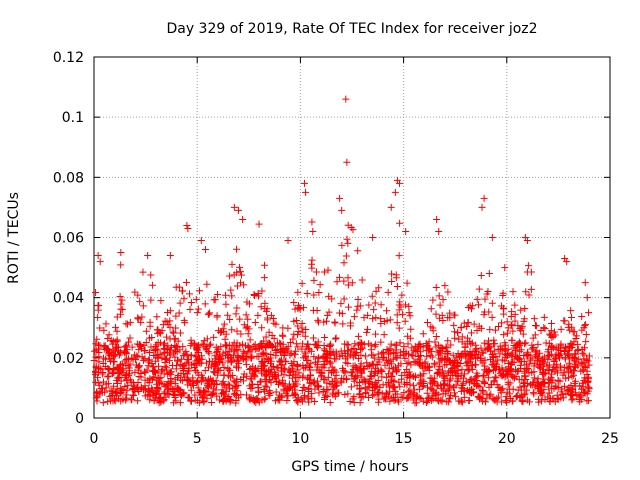 The width and height of the screenshot is (640, 480). What do you see at coordinates (68, 239) in the screenshot?
I see `y-tick-label: 0.06` at bounding box center [68, 239].